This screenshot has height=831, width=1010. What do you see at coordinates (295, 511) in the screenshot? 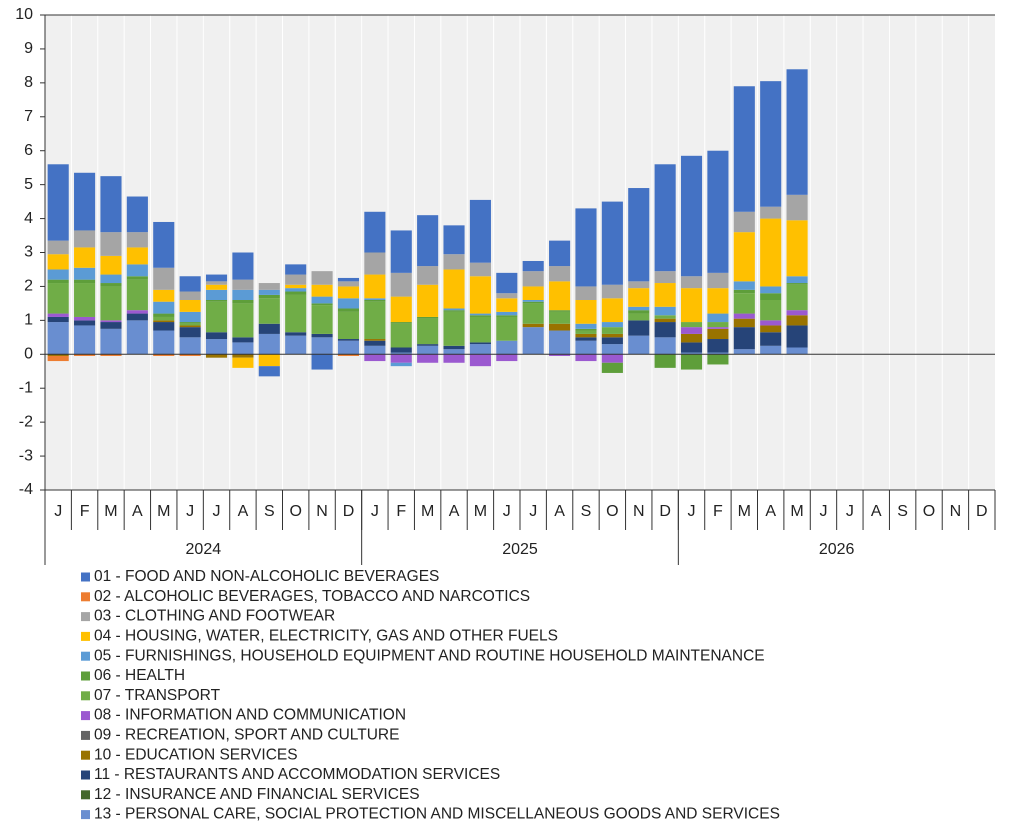
I see `x-tick-label: O` at bounding box center [295, 511].